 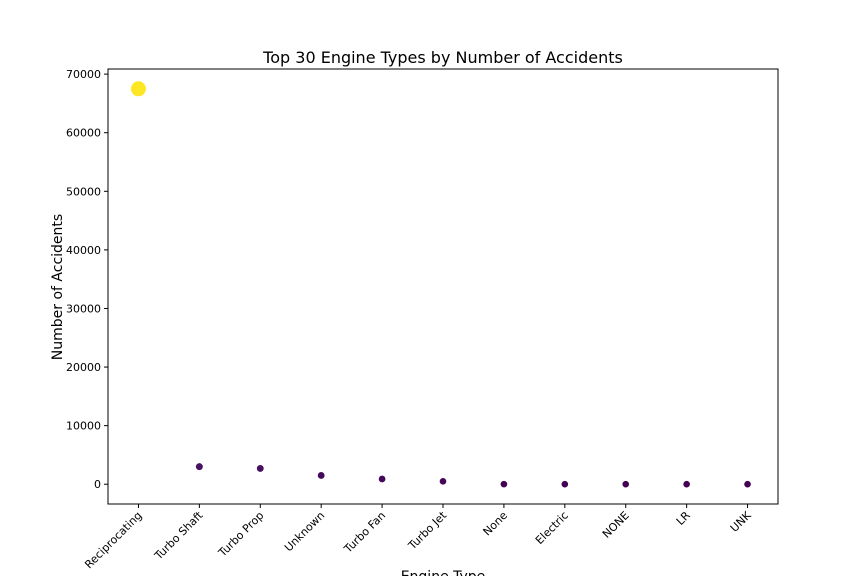 I want to click on x-tick-label: Electric, so click(x=552, y=528).